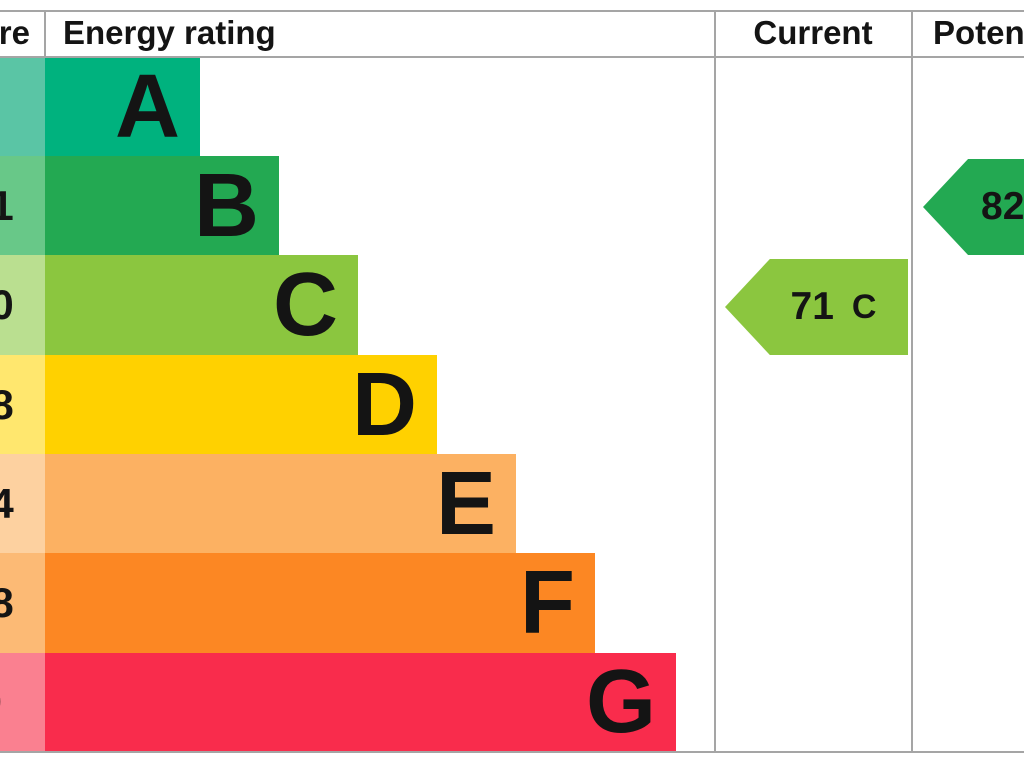 Image resolution: width=1024 pixels, height=768 pixels. Describe the element at coordinates (812, 306) in the screenshot. I see `current-rating-value: 71` at that location.